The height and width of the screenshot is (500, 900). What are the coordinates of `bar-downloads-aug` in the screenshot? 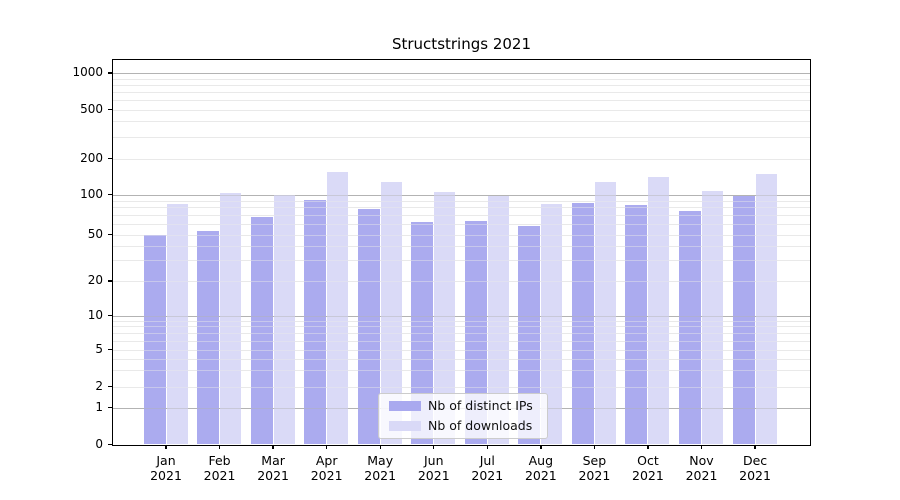 It's located at (552, 323).